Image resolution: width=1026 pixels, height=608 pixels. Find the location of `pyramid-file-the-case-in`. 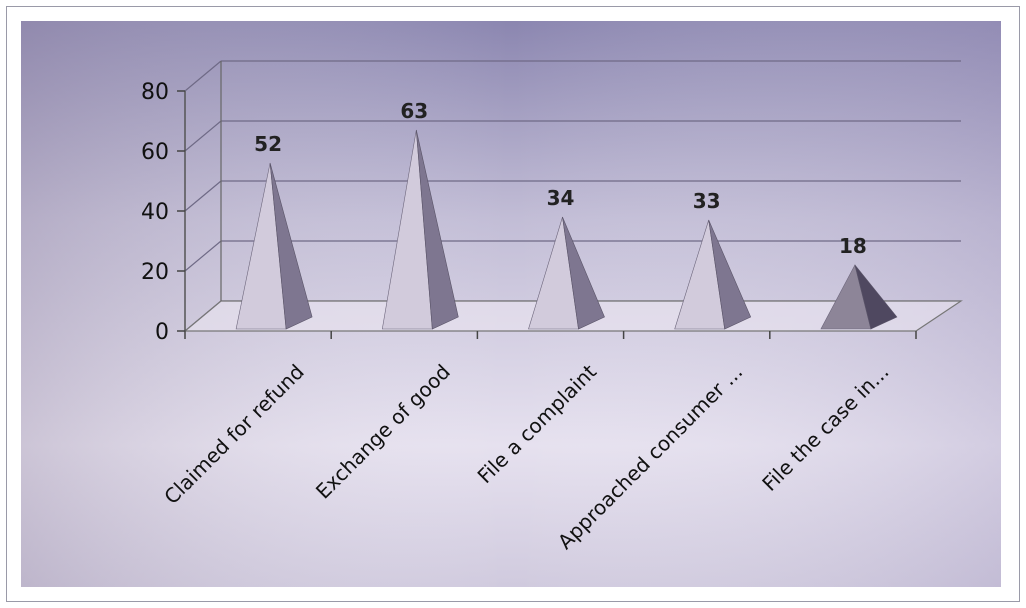

pyramid-file-the-case-in is located at coordinates (859, 297).